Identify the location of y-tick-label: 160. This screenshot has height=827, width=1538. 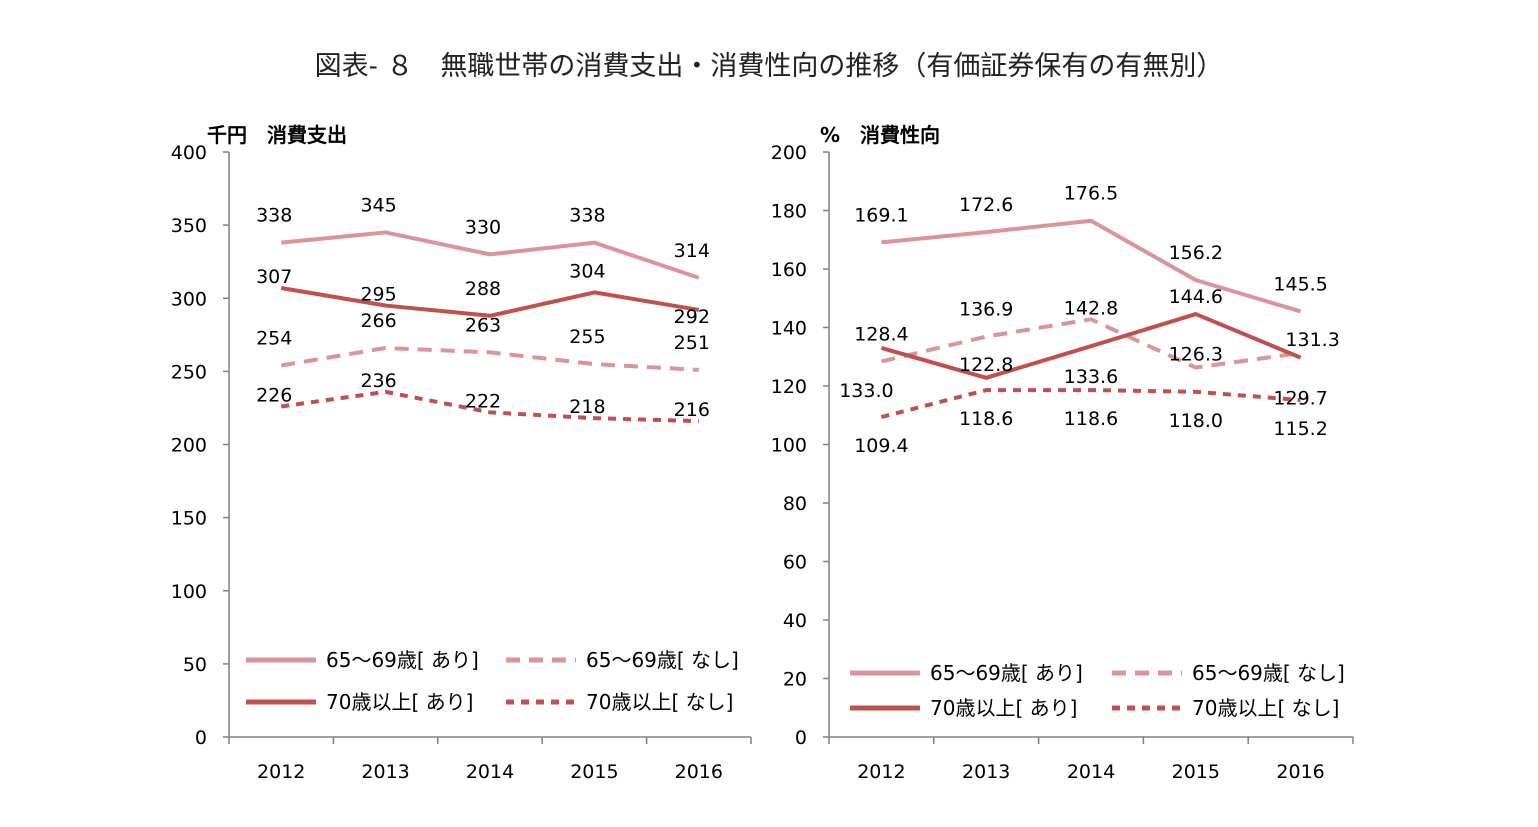
(789, 270).